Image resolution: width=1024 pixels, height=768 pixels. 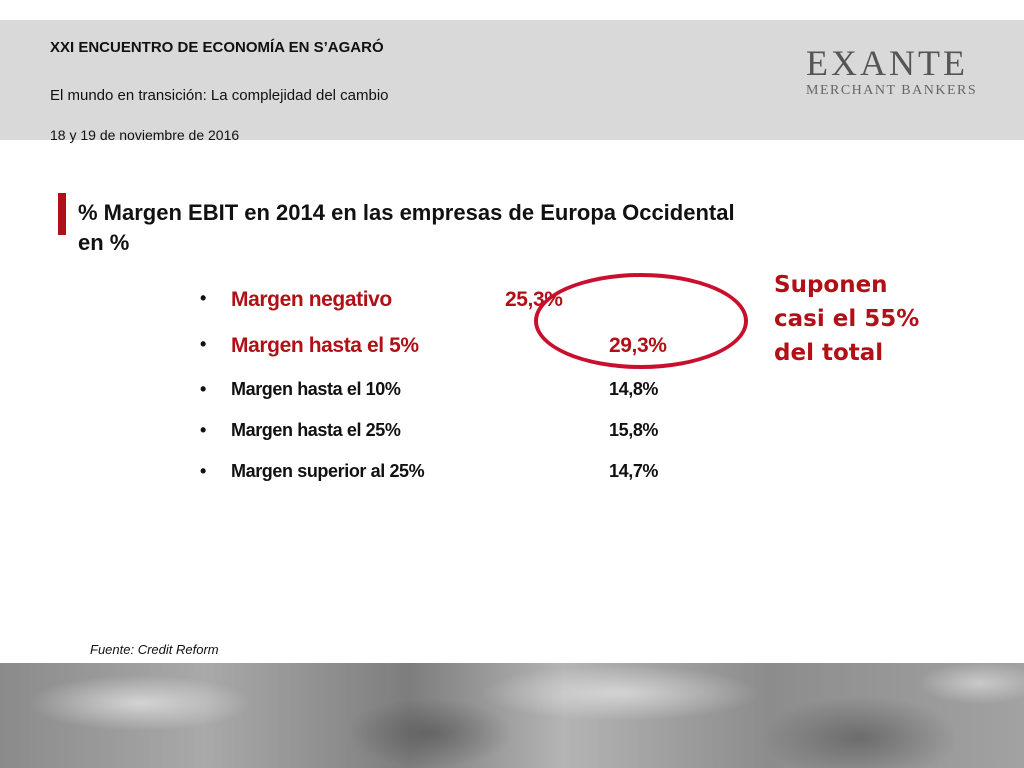 What do you see at coordinates (460, 476) in the screenshot?
I see `list-item: • Margen superior al 25% 14,7%` at bounding box center [460, 476].